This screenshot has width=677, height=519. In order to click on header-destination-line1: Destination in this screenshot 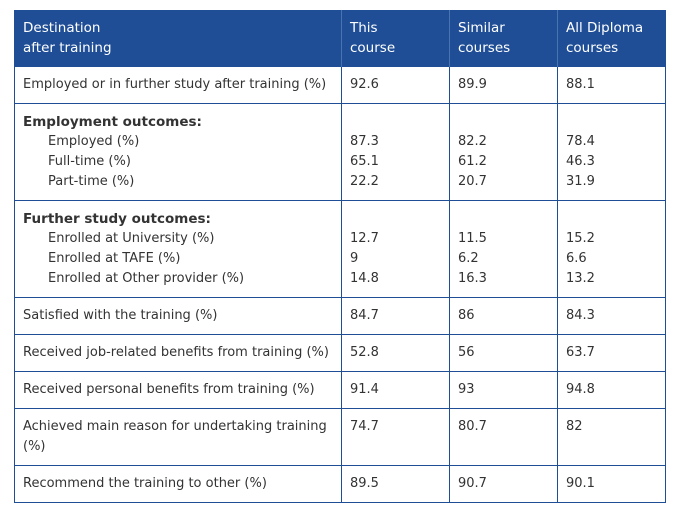, I will do `click(62, 28)`.